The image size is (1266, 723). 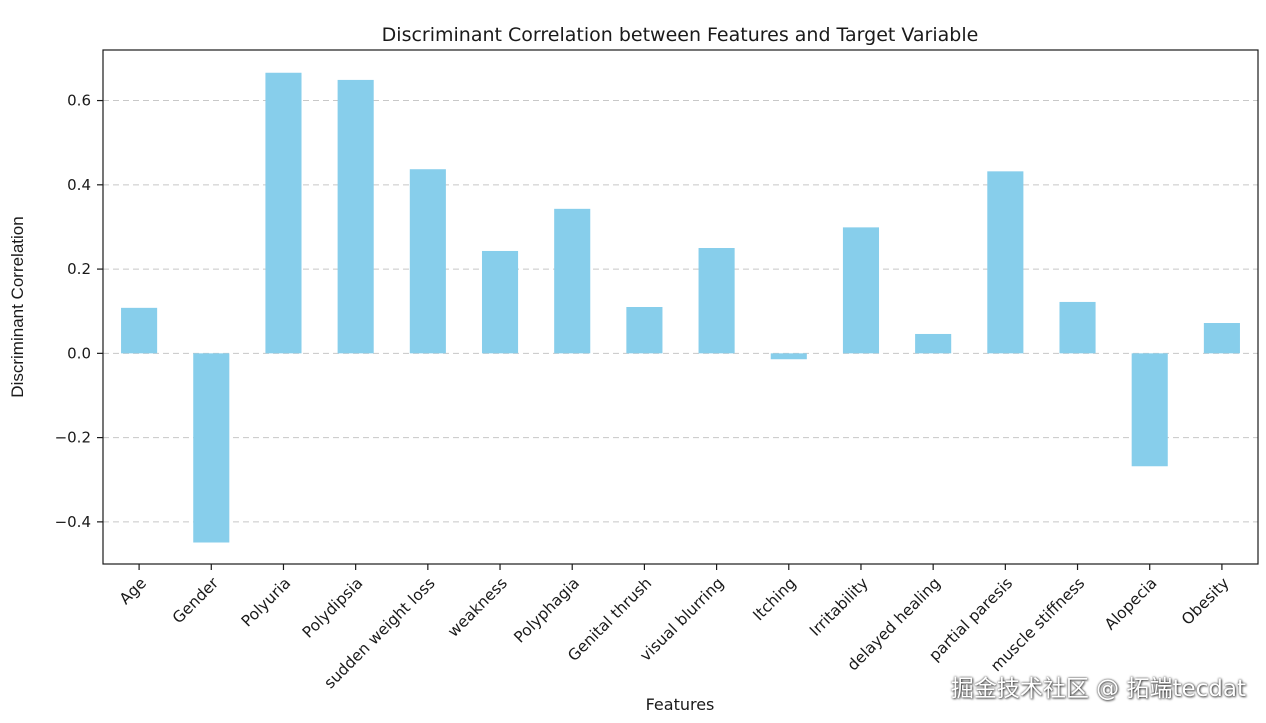 I want to click on y-tick-label: 0.2, so click(x=79, y=269).